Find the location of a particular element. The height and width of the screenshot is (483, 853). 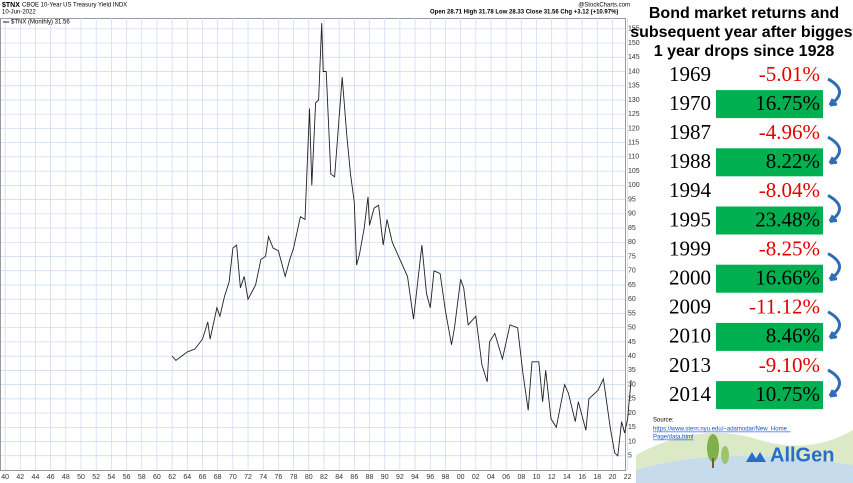

y-tick-label: 120 is located at coordinates (634, 128).